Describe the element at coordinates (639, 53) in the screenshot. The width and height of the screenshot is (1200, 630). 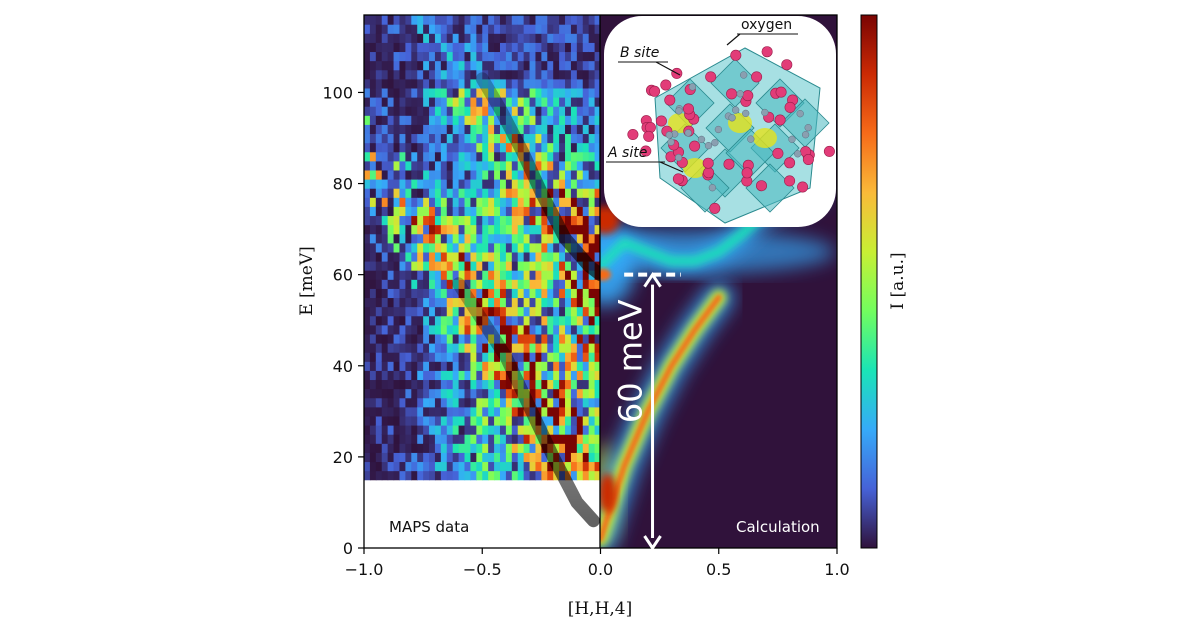
I see `b-site-label: B site` at that location.